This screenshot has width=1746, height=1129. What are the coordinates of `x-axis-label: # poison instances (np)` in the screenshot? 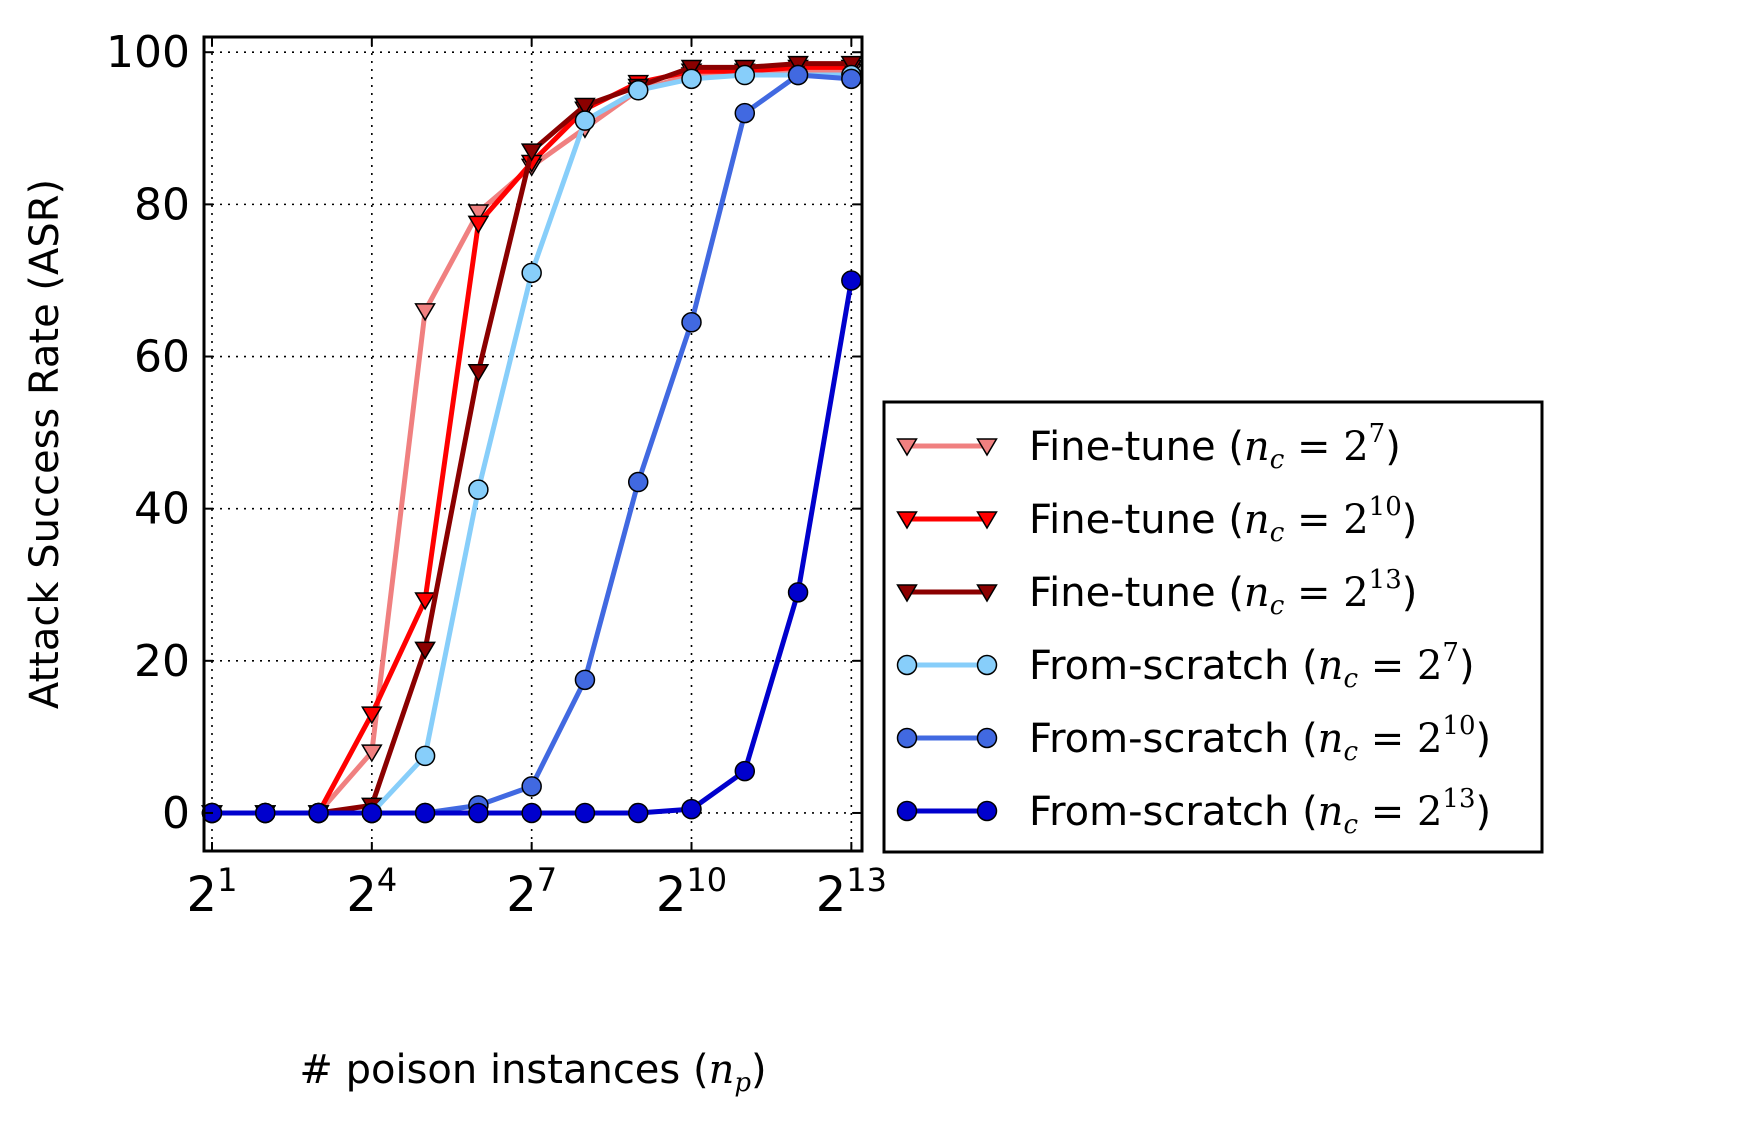 It's located at (532, 1072).